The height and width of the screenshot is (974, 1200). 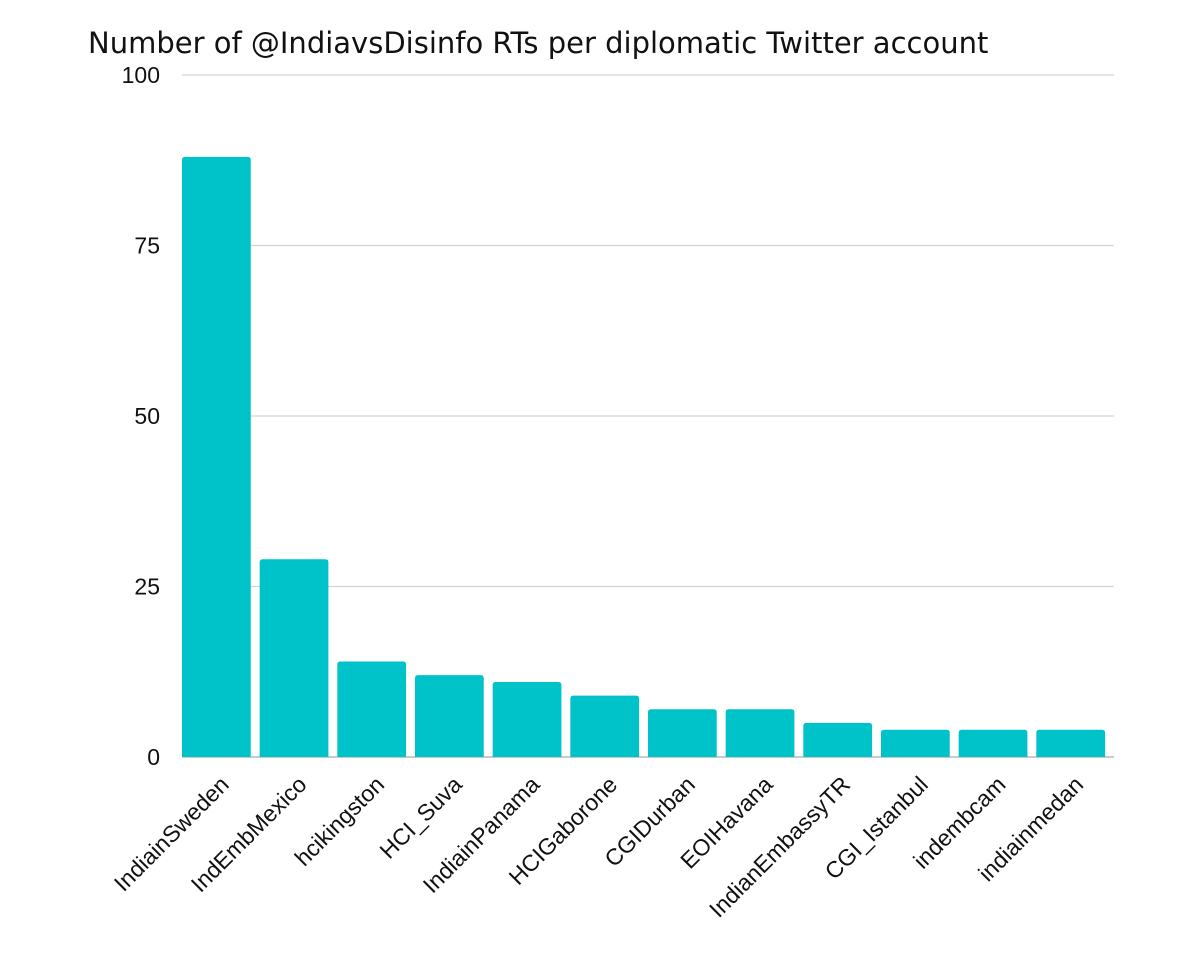 I want to click on y-tick-label-0: 0, so click(x=153, y=757).